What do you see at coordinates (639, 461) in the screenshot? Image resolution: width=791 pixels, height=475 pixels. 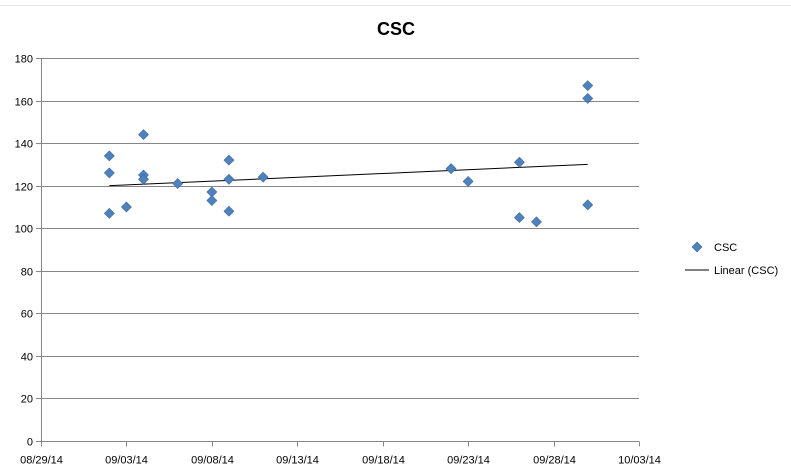 I see `x-tick-label: 10/03/14` at bounding box center [639, 461].